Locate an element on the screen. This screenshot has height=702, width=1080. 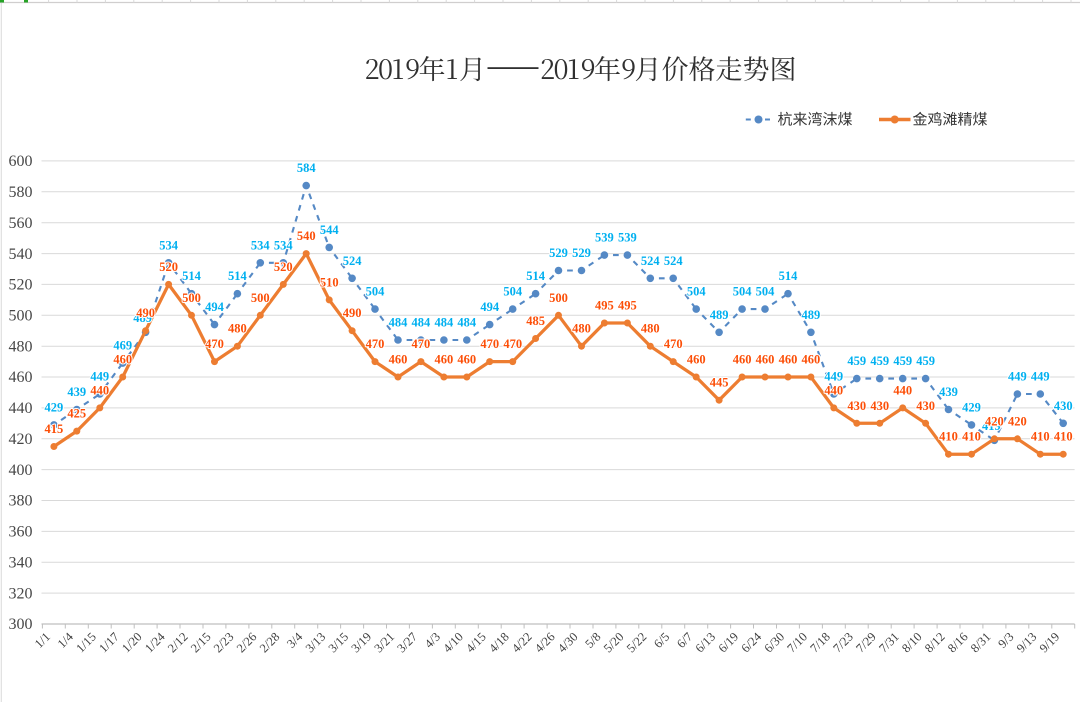
svg-text: 510 is located at coordinates (329, 282).